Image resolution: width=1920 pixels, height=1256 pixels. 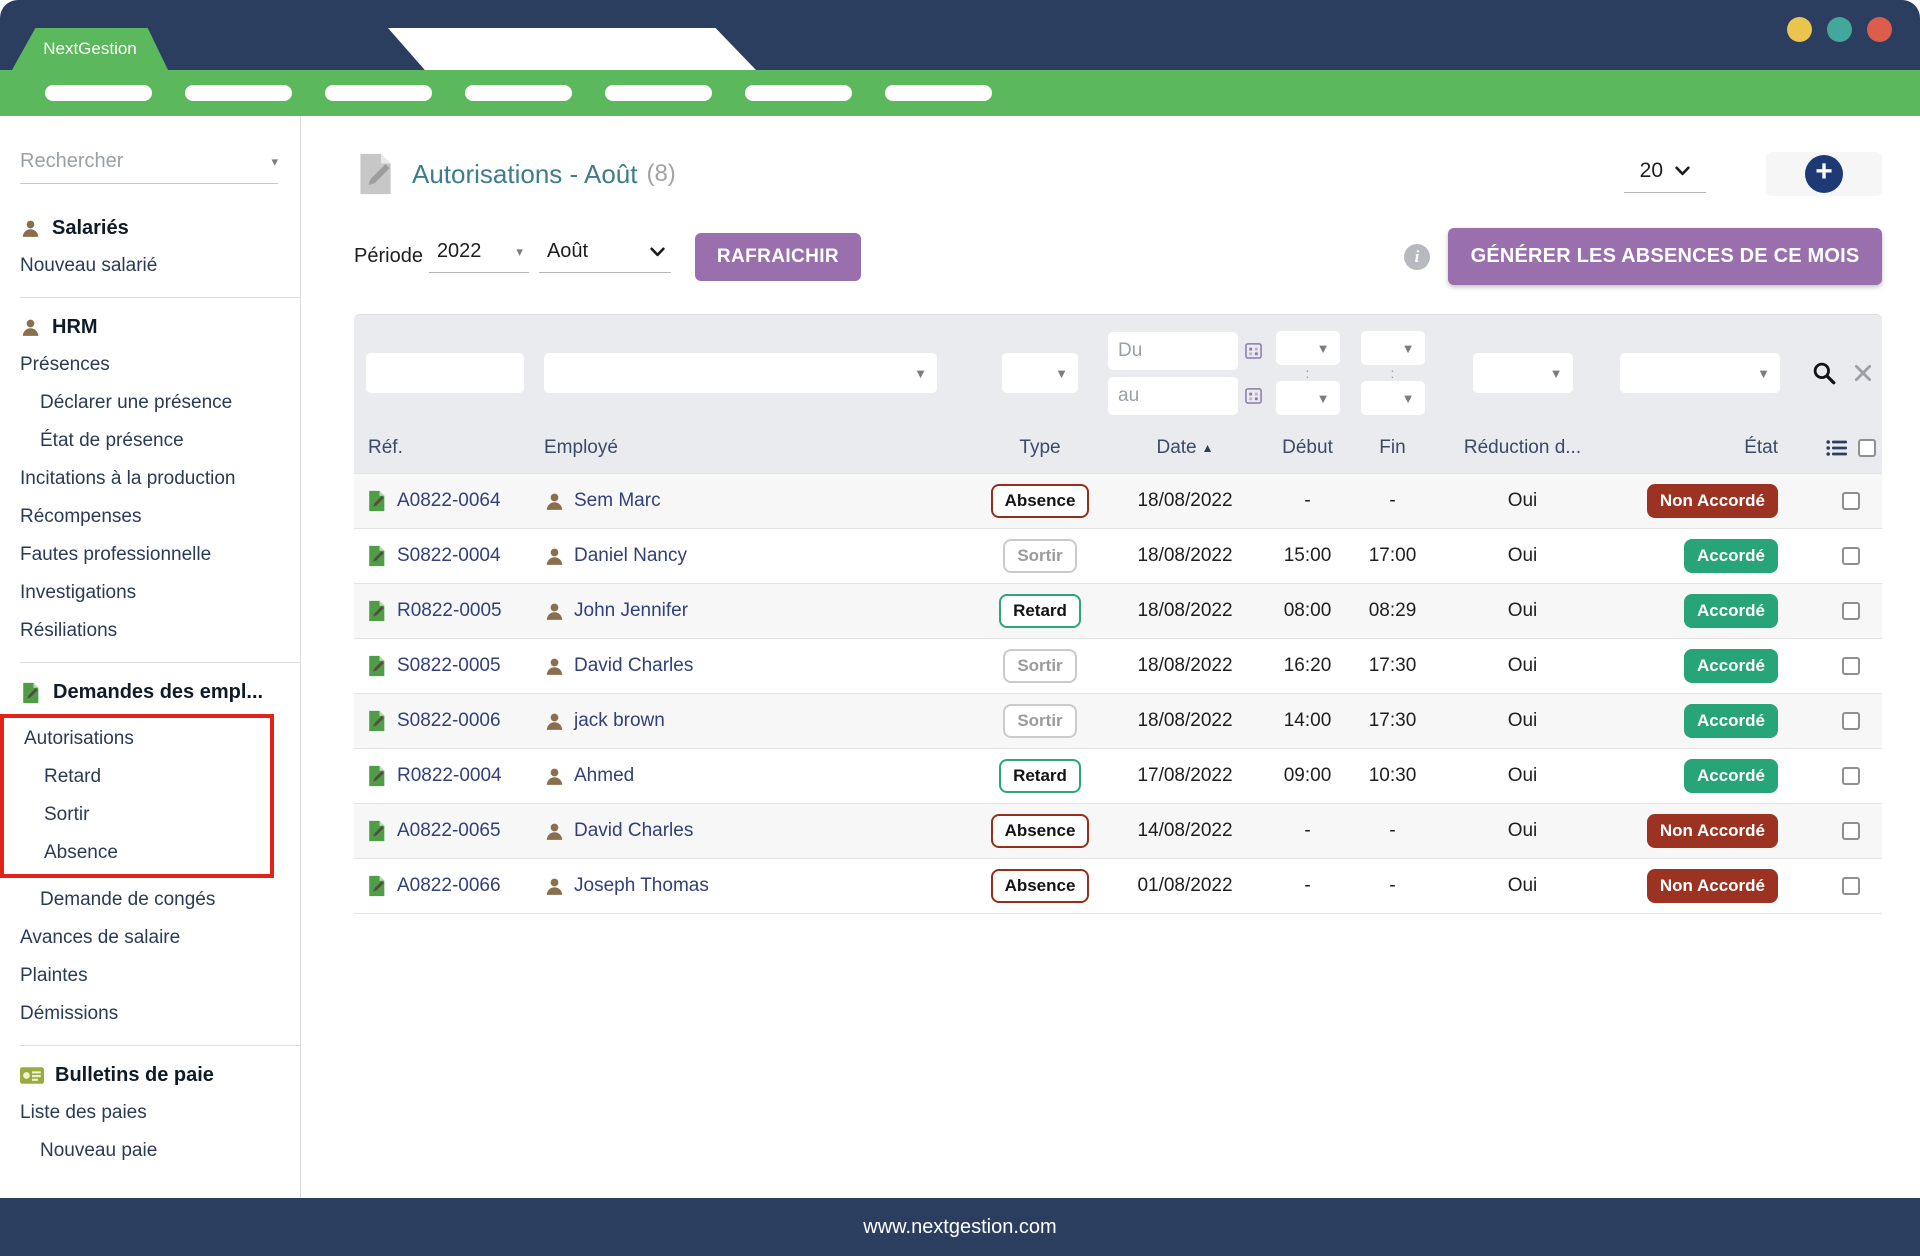 What do you see at coordinates (1185, 448) in the screenshot?
I see `column-header-date: Date ▲` at bounding box center [1185, 448].